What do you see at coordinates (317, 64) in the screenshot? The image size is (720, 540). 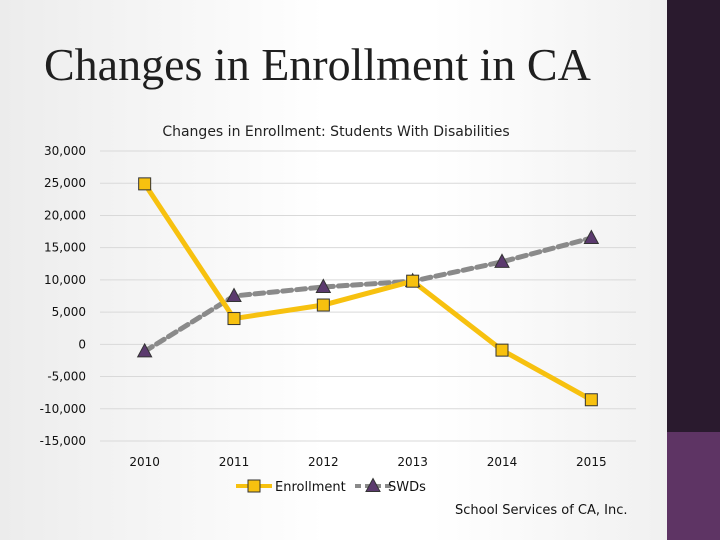 I see `slide-title: Changes in Enrollment in CA` at bounding box center [317, 64].